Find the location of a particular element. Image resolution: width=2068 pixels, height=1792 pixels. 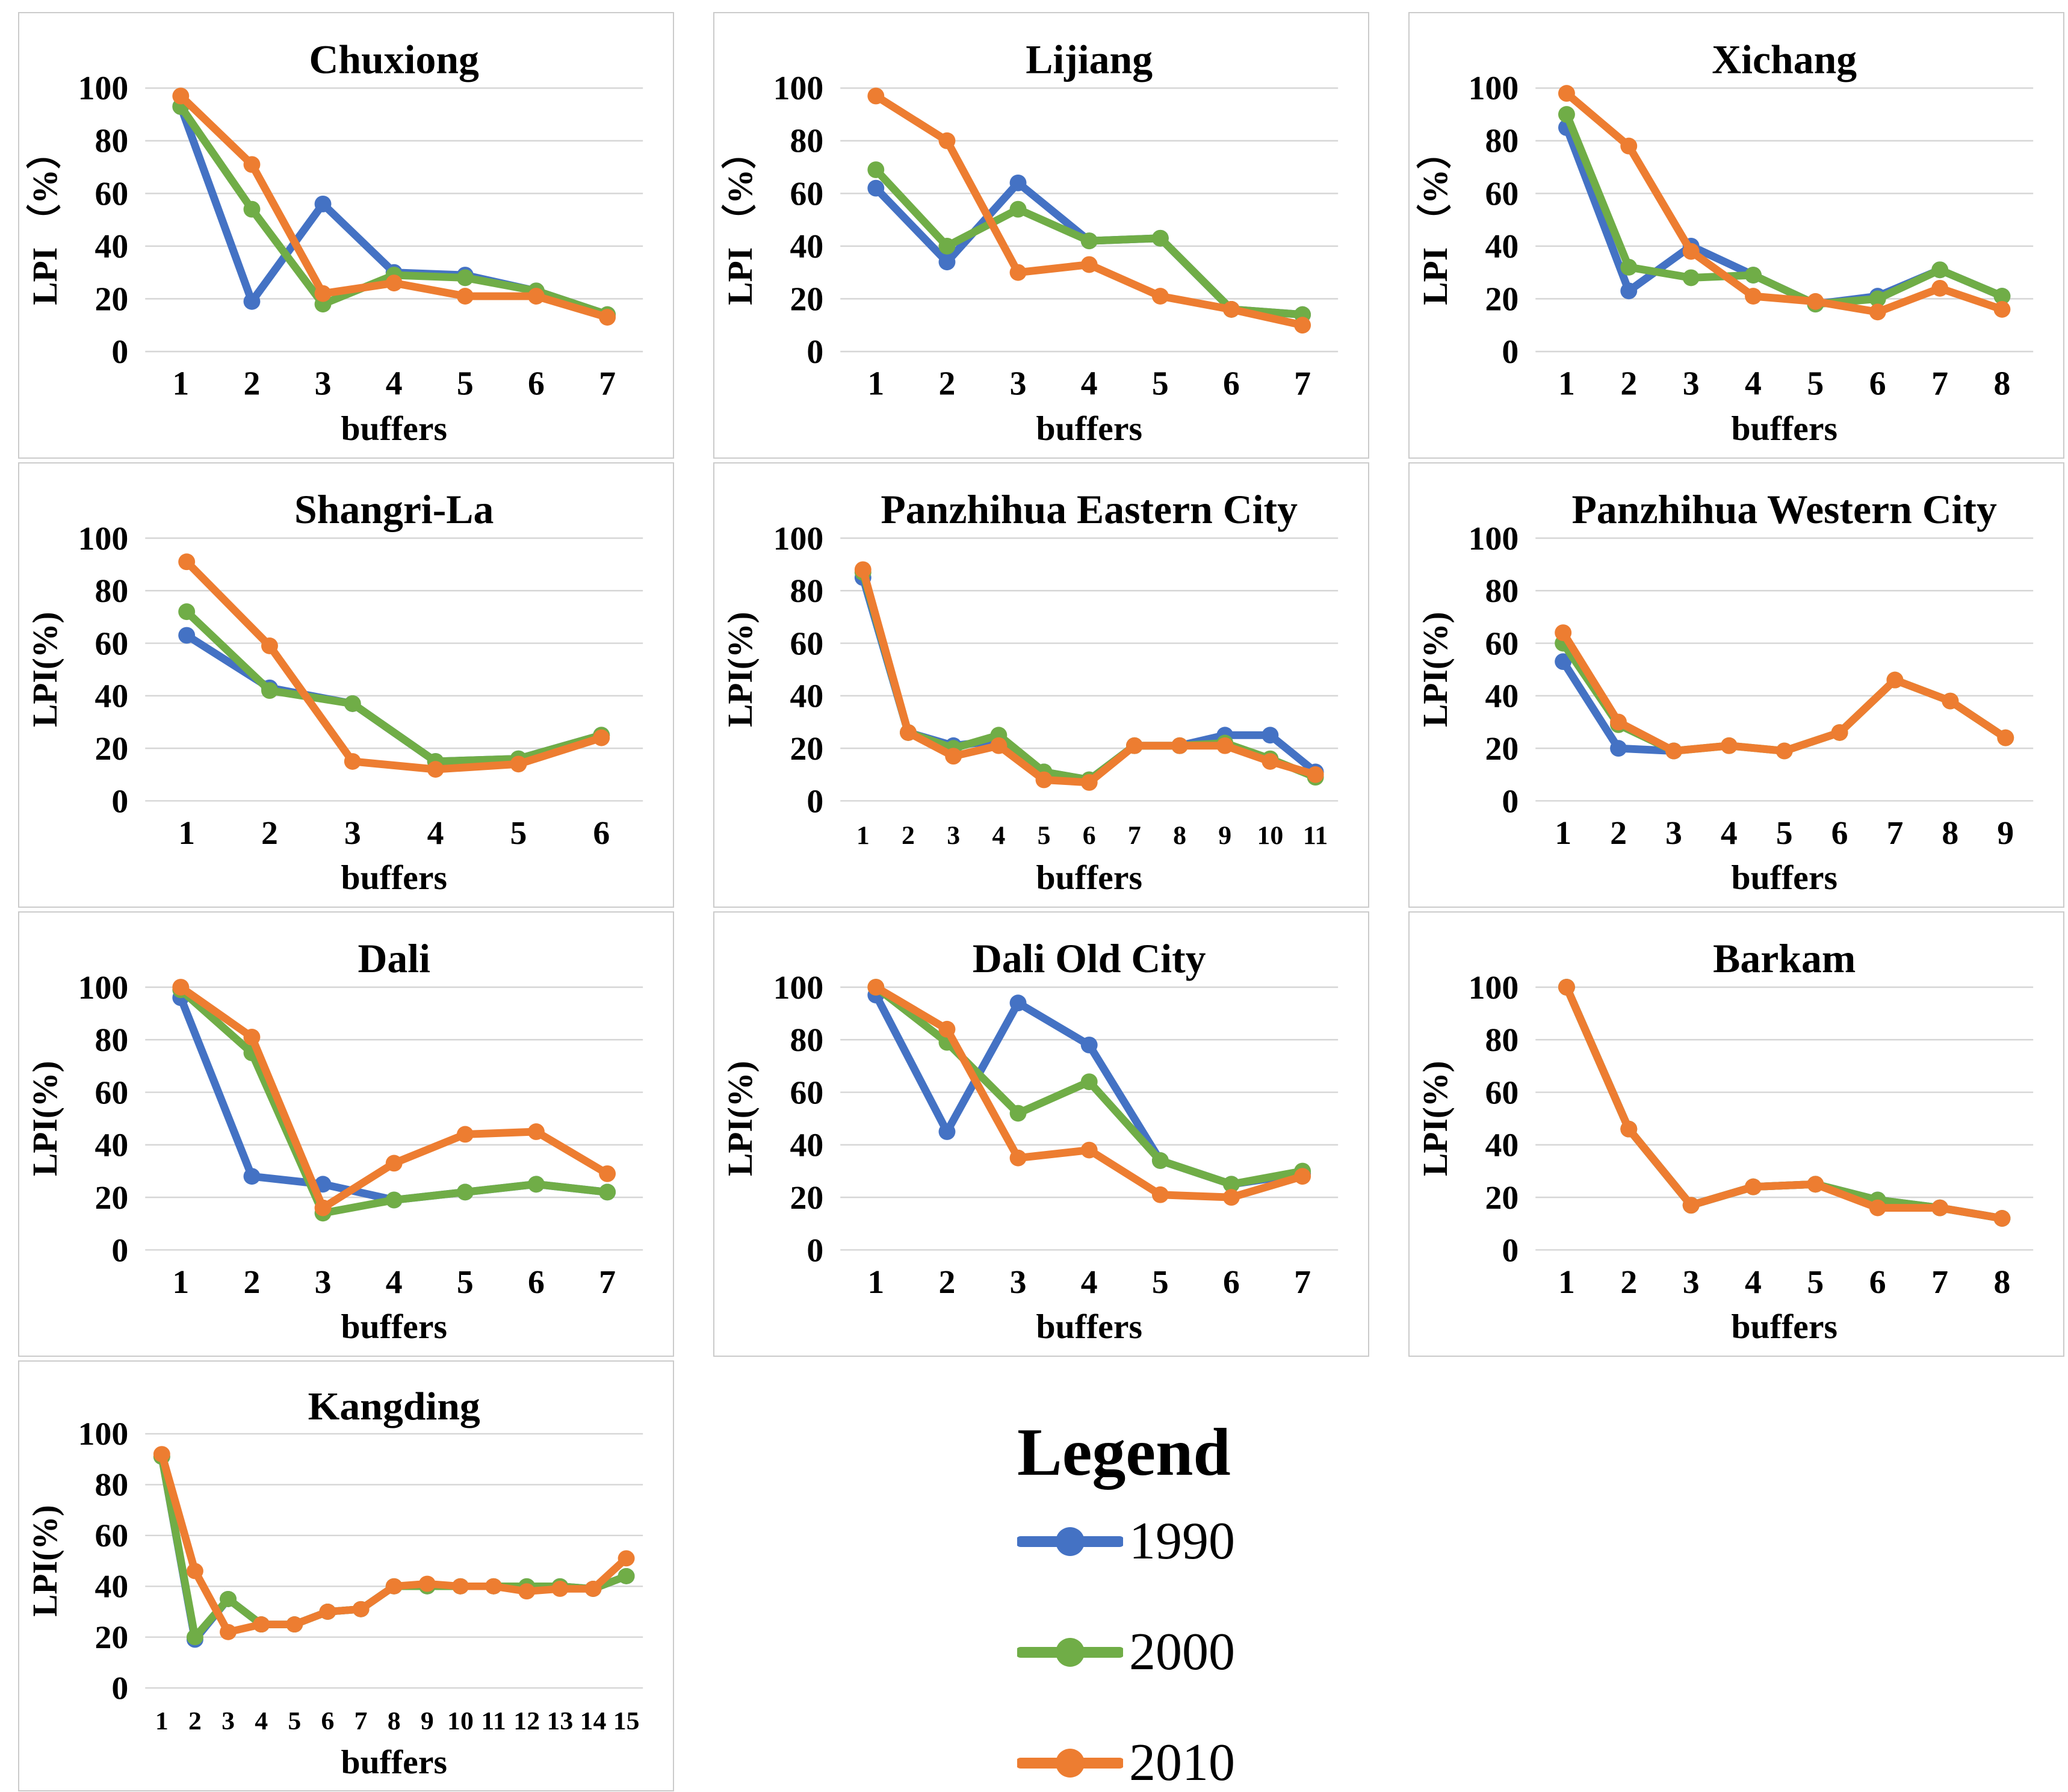

legend-label-2010: 2010 is located at coordinates (1182, 1763).